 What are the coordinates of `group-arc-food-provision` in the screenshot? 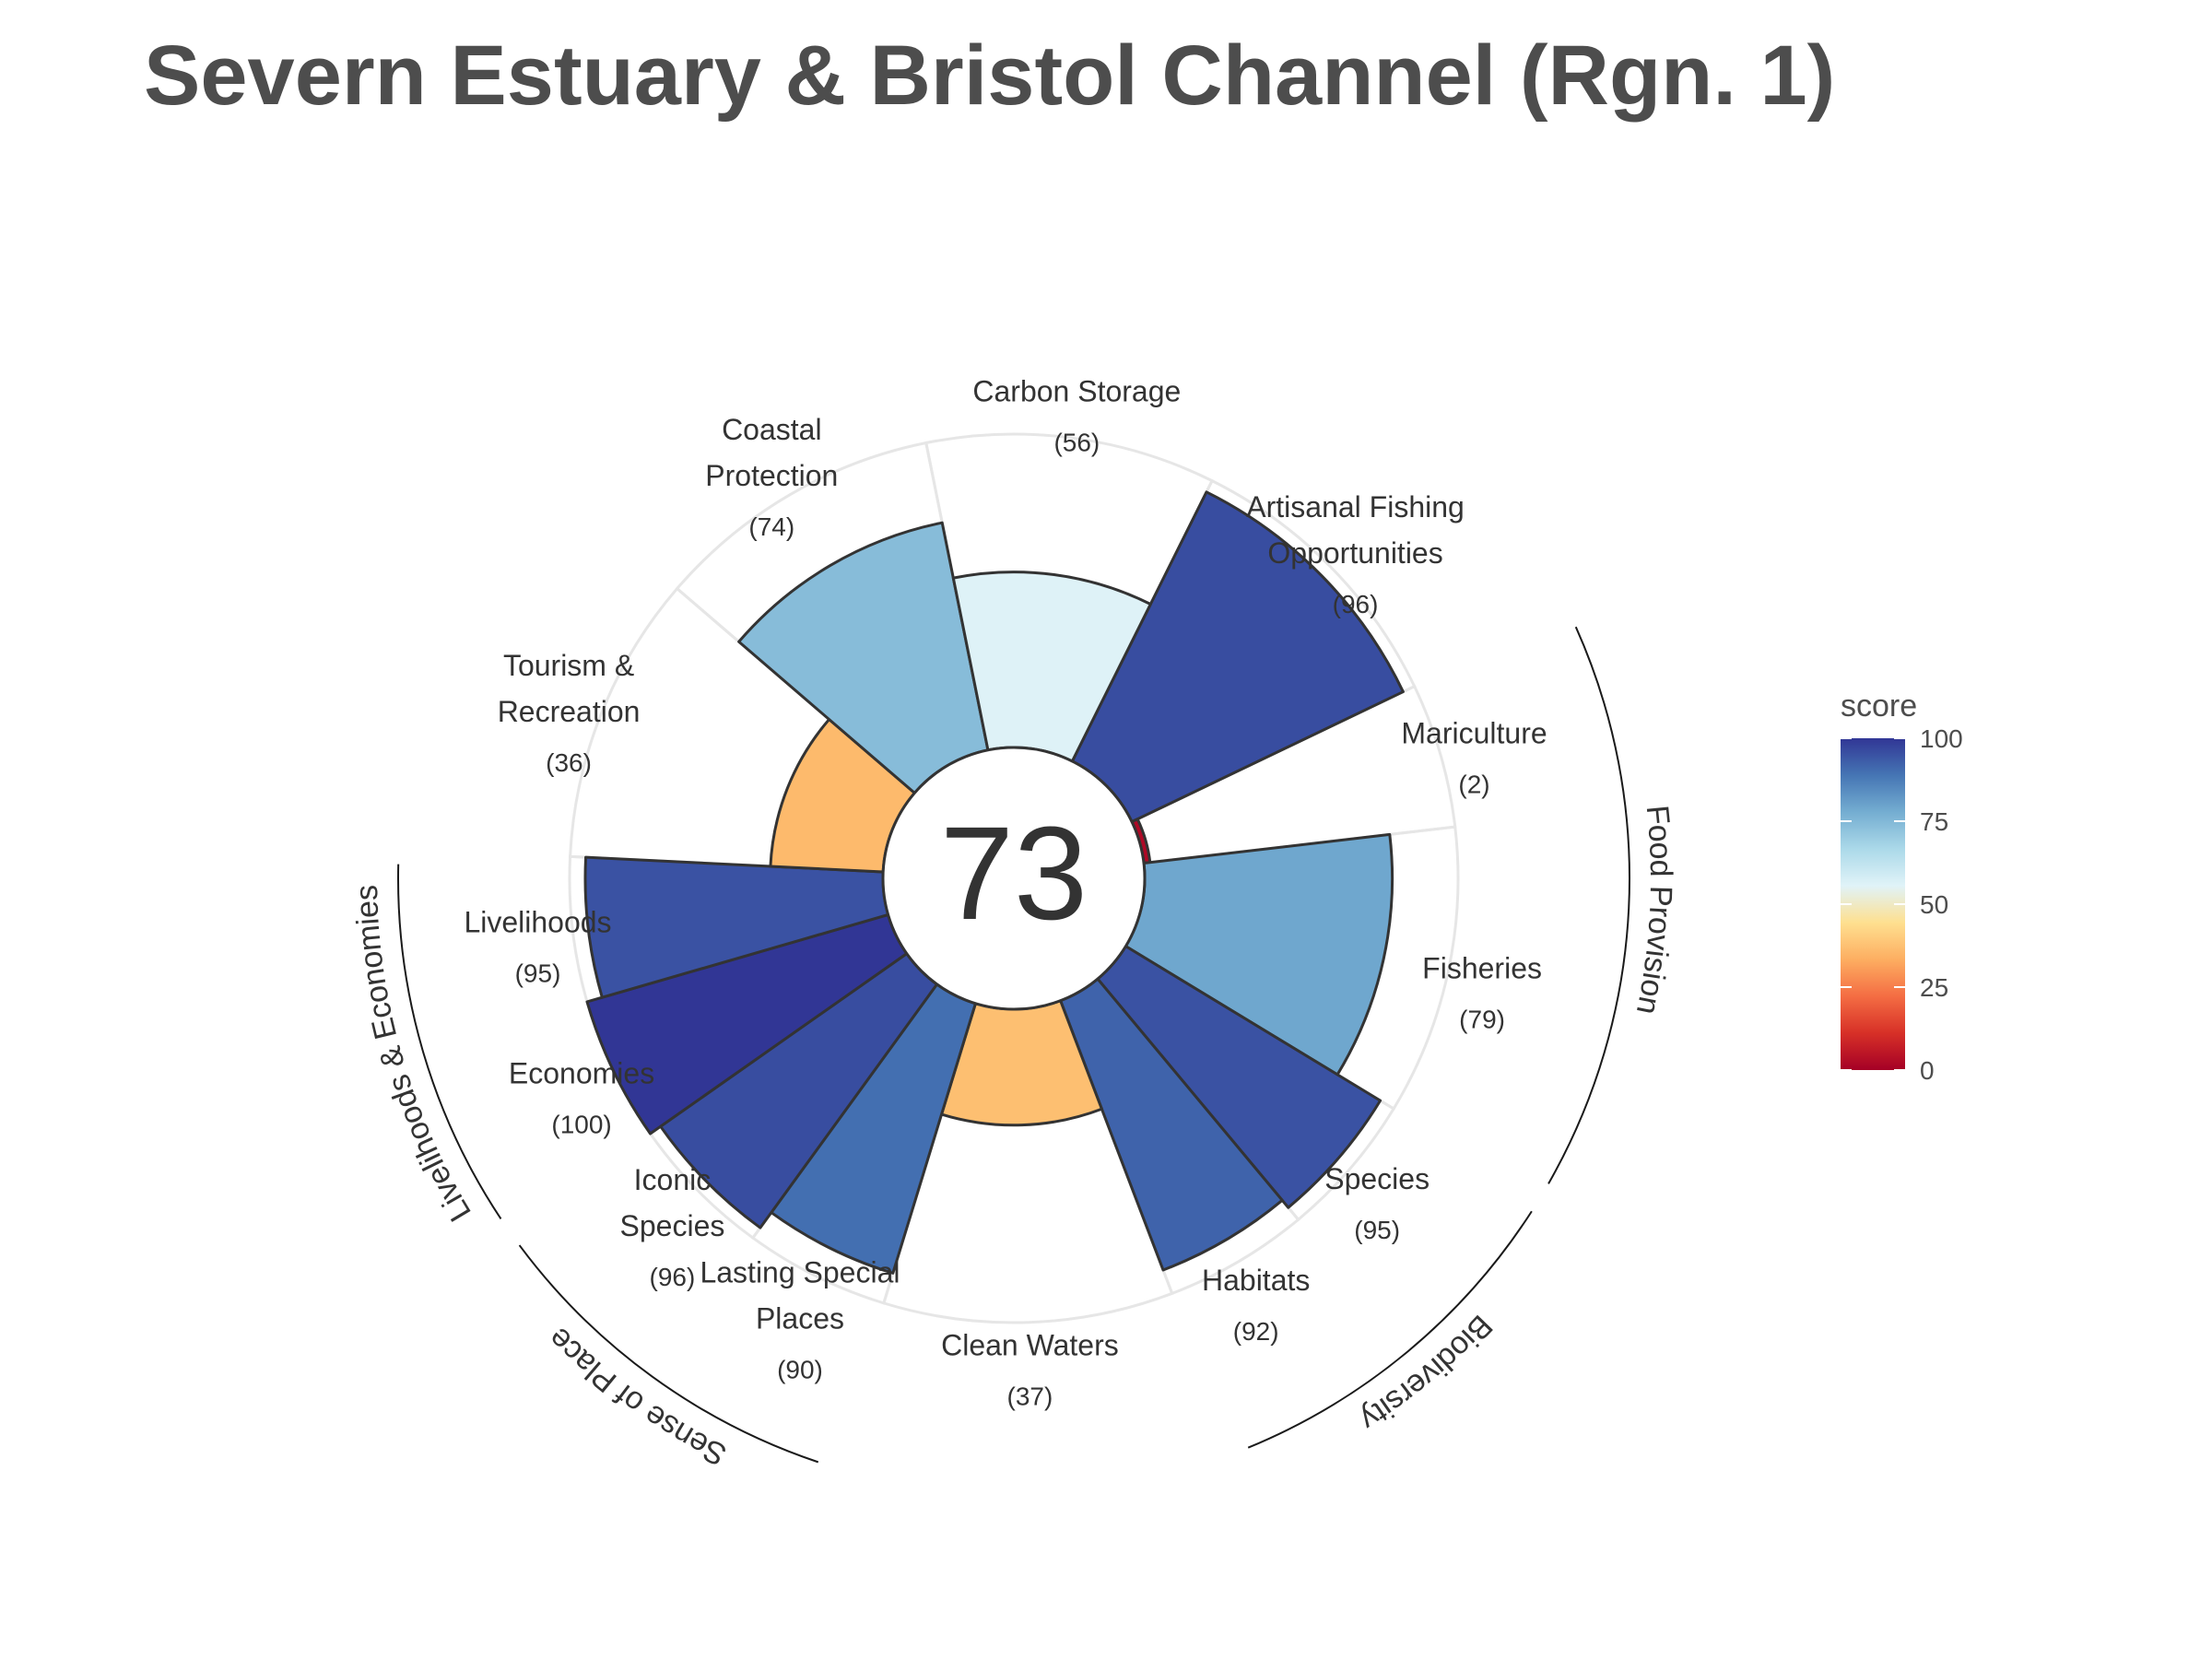 It's located at (1588, 905).